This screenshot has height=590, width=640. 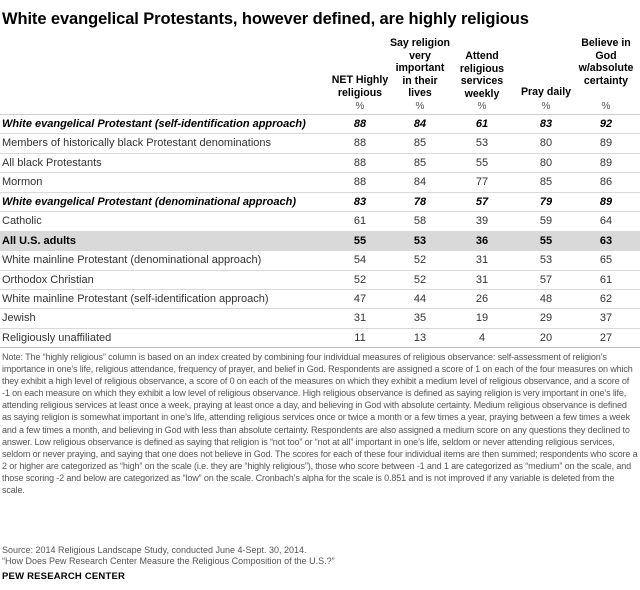 What do you see at coordinates (57, 337) in the screenshot?
I see `row-label: Religiously unaffiliated` at bounding box center [57, 337].